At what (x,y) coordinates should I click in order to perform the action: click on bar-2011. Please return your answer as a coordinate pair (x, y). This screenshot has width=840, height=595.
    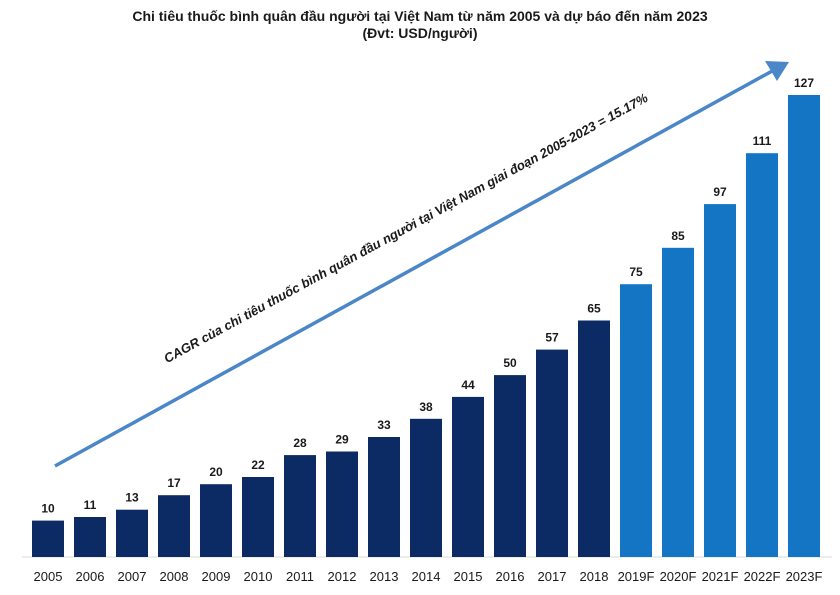
    Looking at the image, I should click on (300, 506).